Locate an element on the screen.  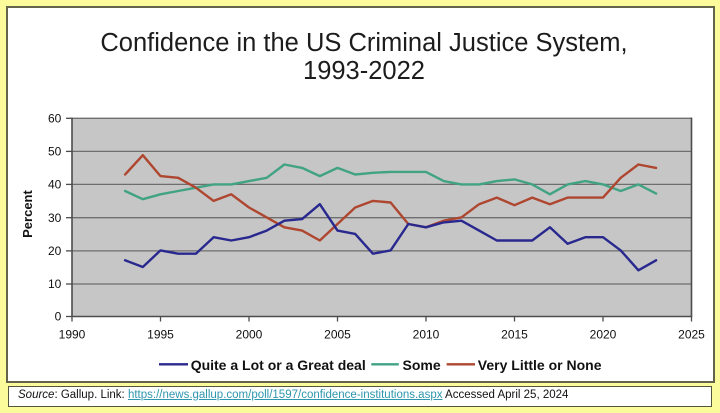
svg-text: 50 is located at coordinates (55, 152).